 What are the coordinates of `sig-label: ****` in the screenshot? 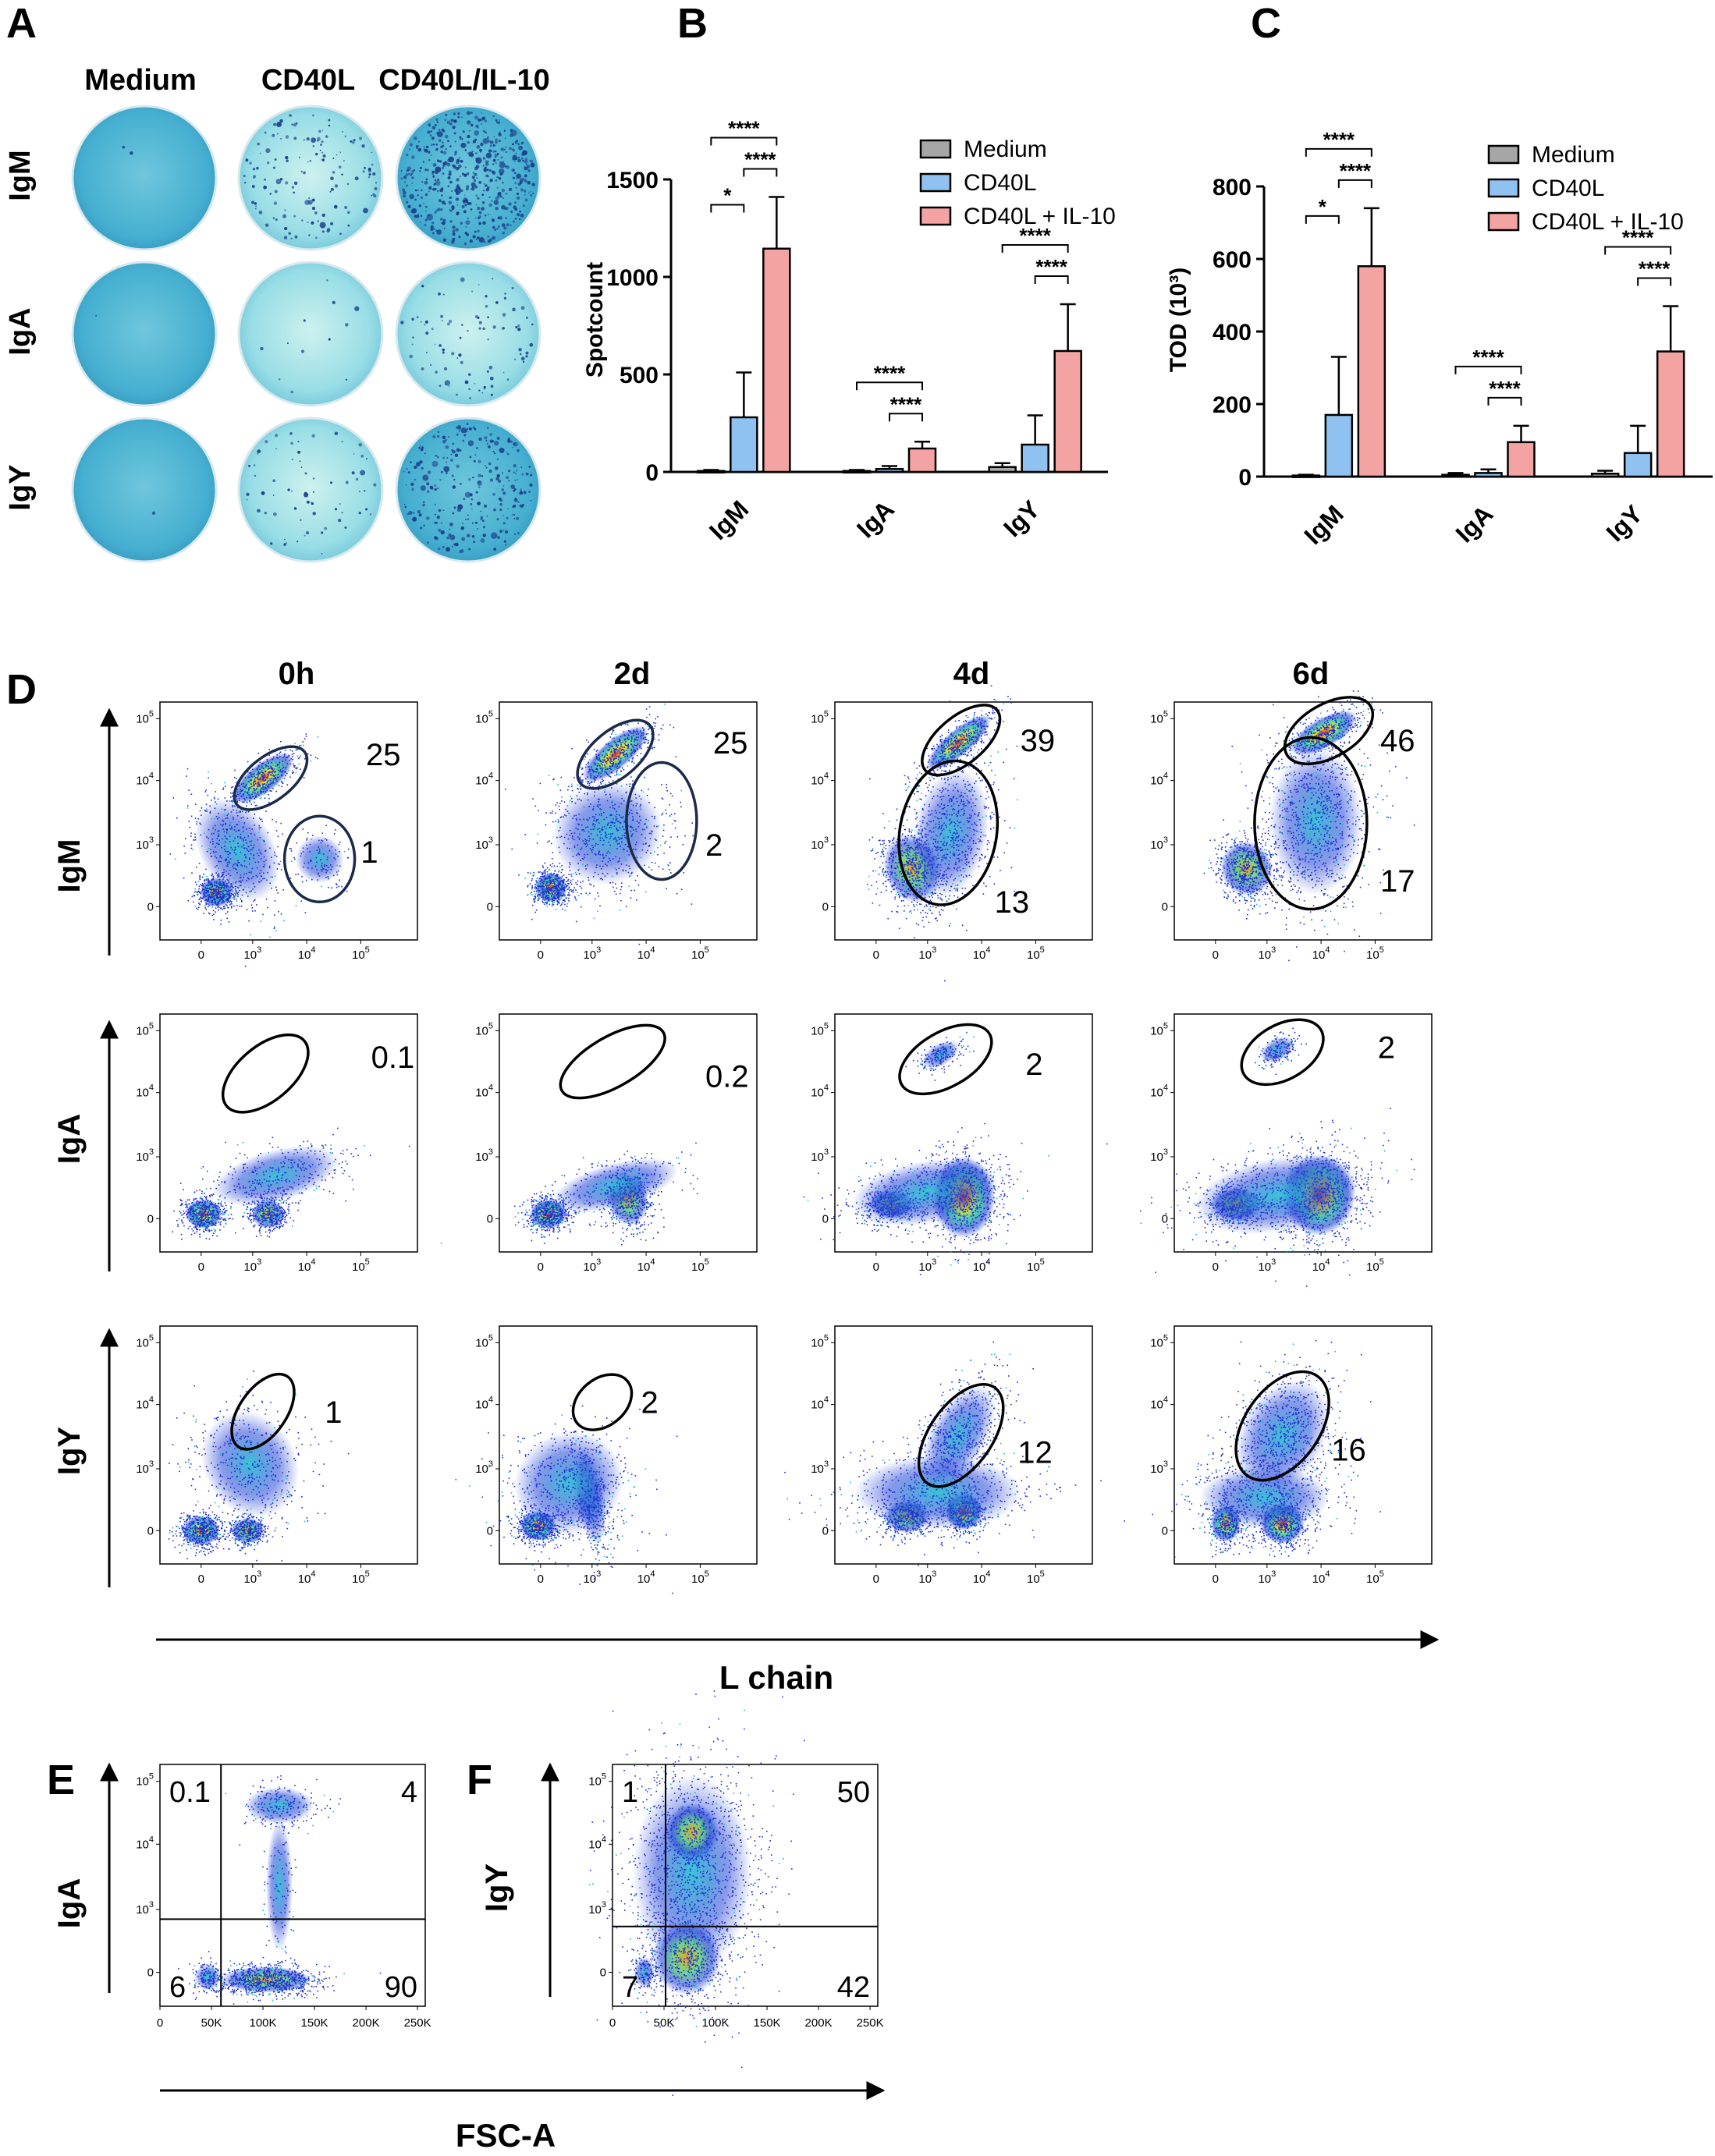 It's located at (1051, 267).